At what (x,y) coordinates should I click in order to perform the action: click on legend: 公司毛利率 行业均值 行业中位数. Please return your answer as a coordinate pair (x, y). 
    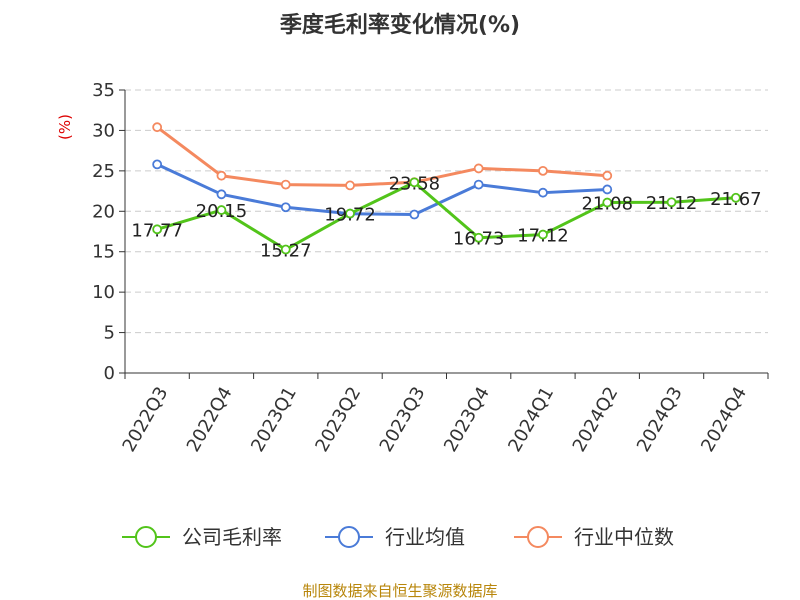
    Looking at the image, I should click on (398, 537).